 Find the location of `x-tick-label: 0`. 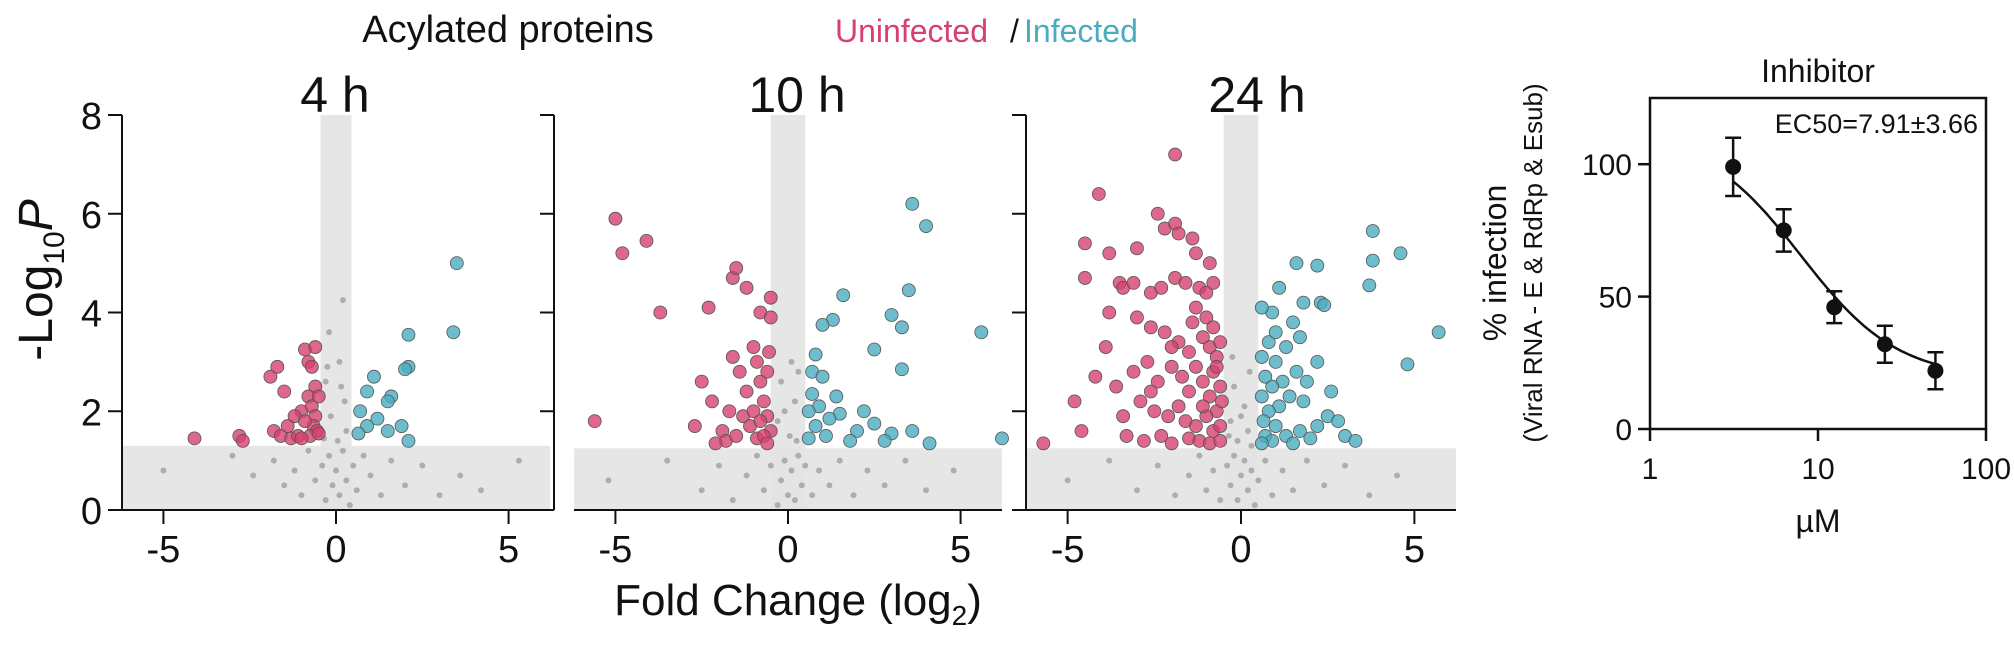

x-tick-label: 0 is located at coordinates (335, 550).